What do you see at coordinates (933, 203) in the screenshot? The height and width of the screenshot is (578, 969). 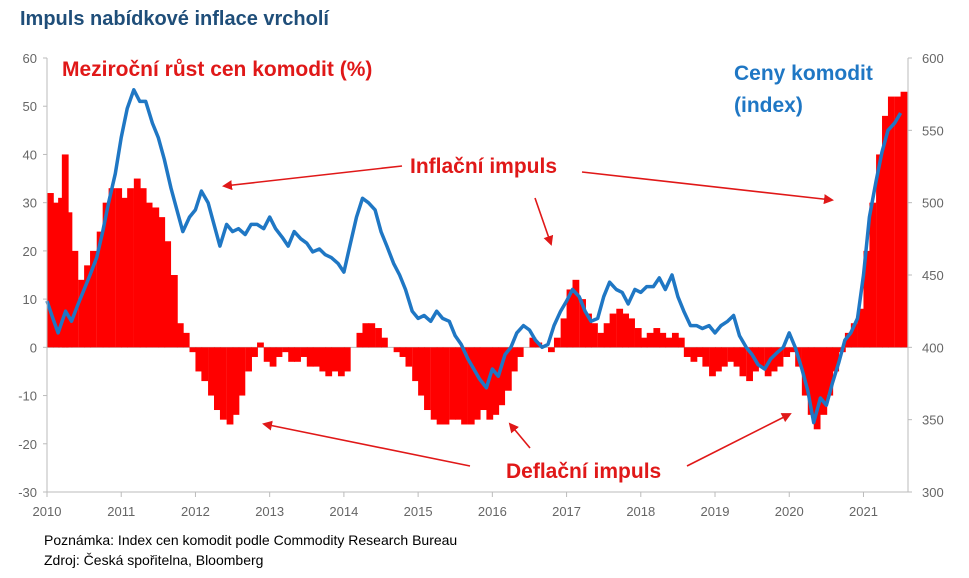 I see `right-tick-label: 500` at bounding box center [933, 203].